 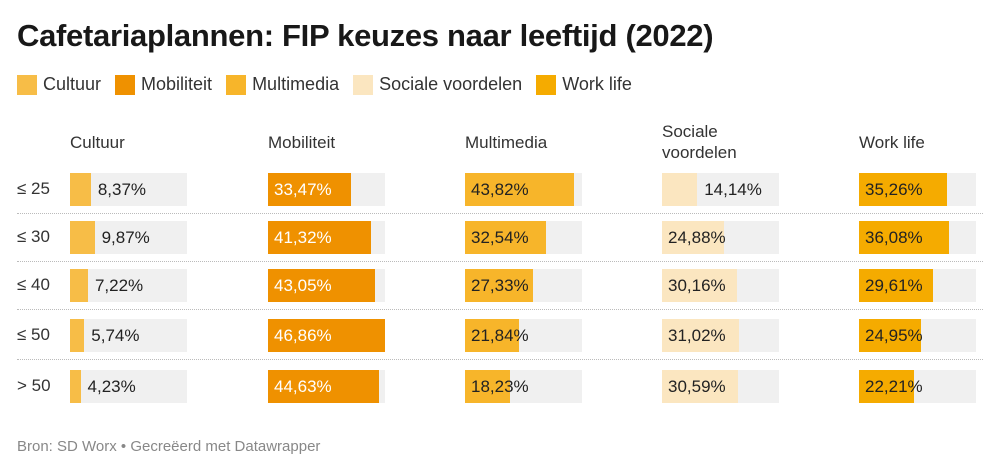 What do you see at coordinates (34, 385) in the screenshot?
I see `row-label: > 50` at bounding box center [34, 385].